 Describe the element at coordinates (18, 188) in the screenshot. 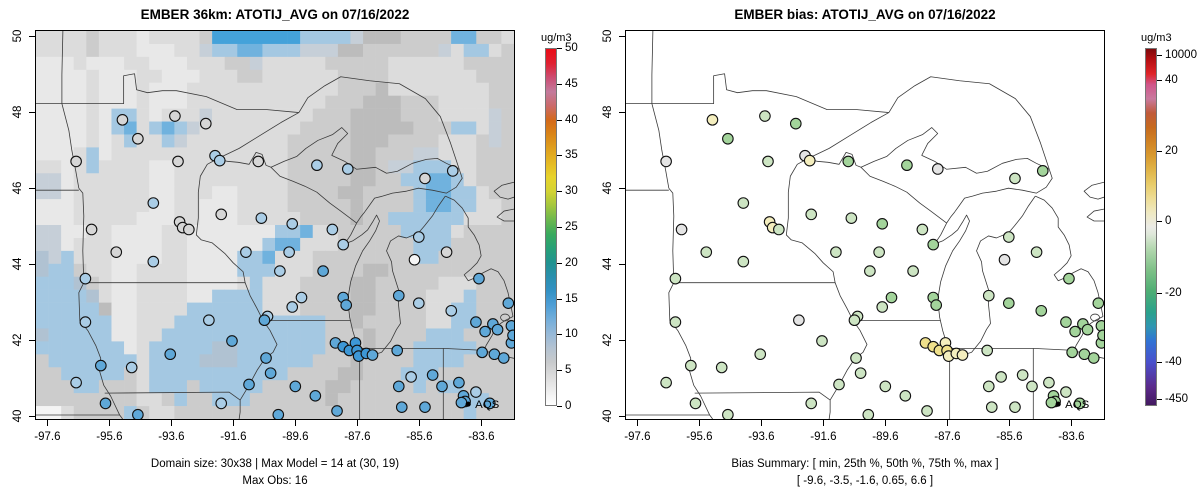

I see `y-axis-tick-label: 46` at that location.